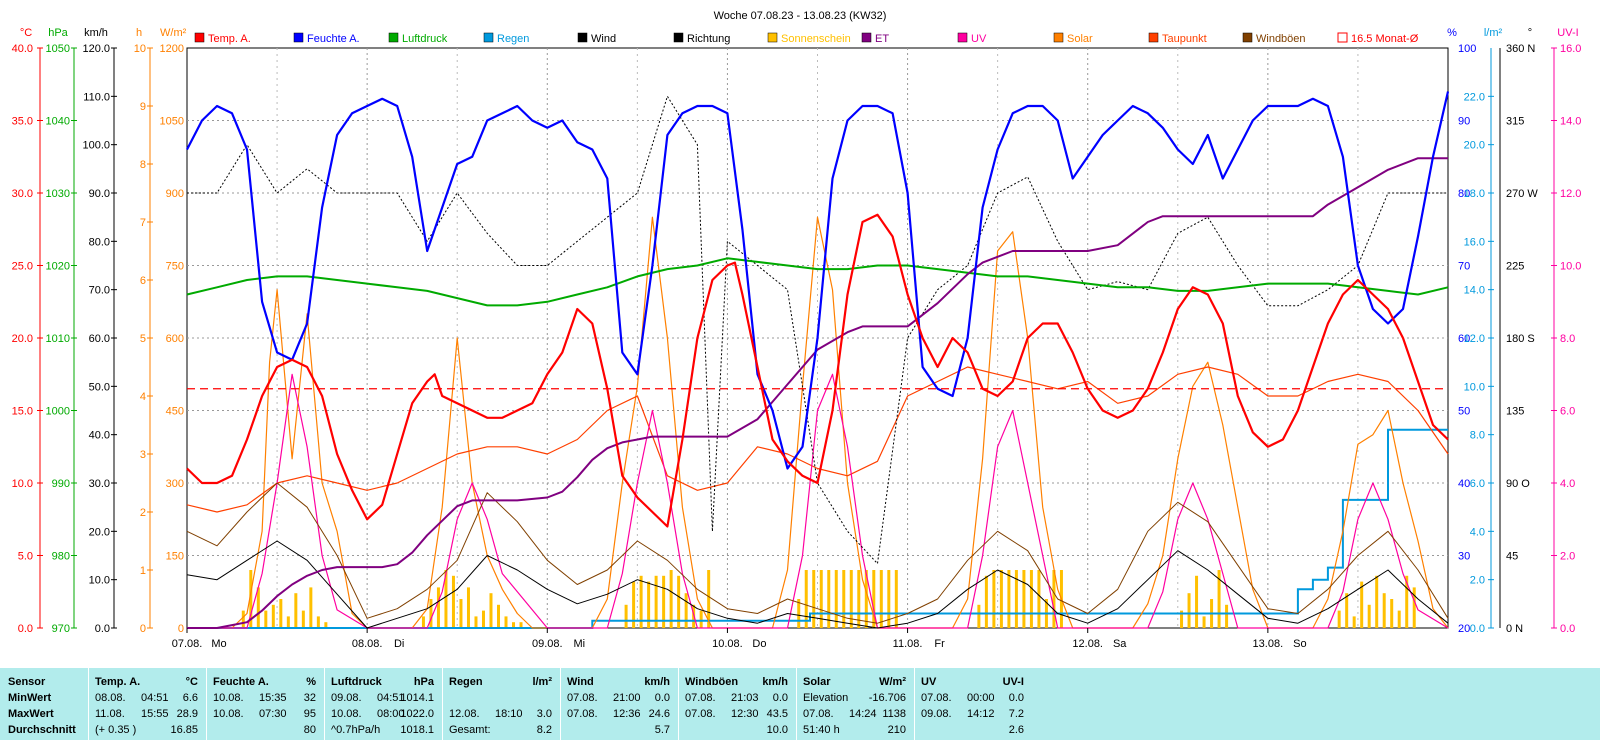 Image resolution: width=1600 pixels, height=740 pixels. I want to click on stats-cell-row: 07.08. 12:30 43.5, so click(737, 714).